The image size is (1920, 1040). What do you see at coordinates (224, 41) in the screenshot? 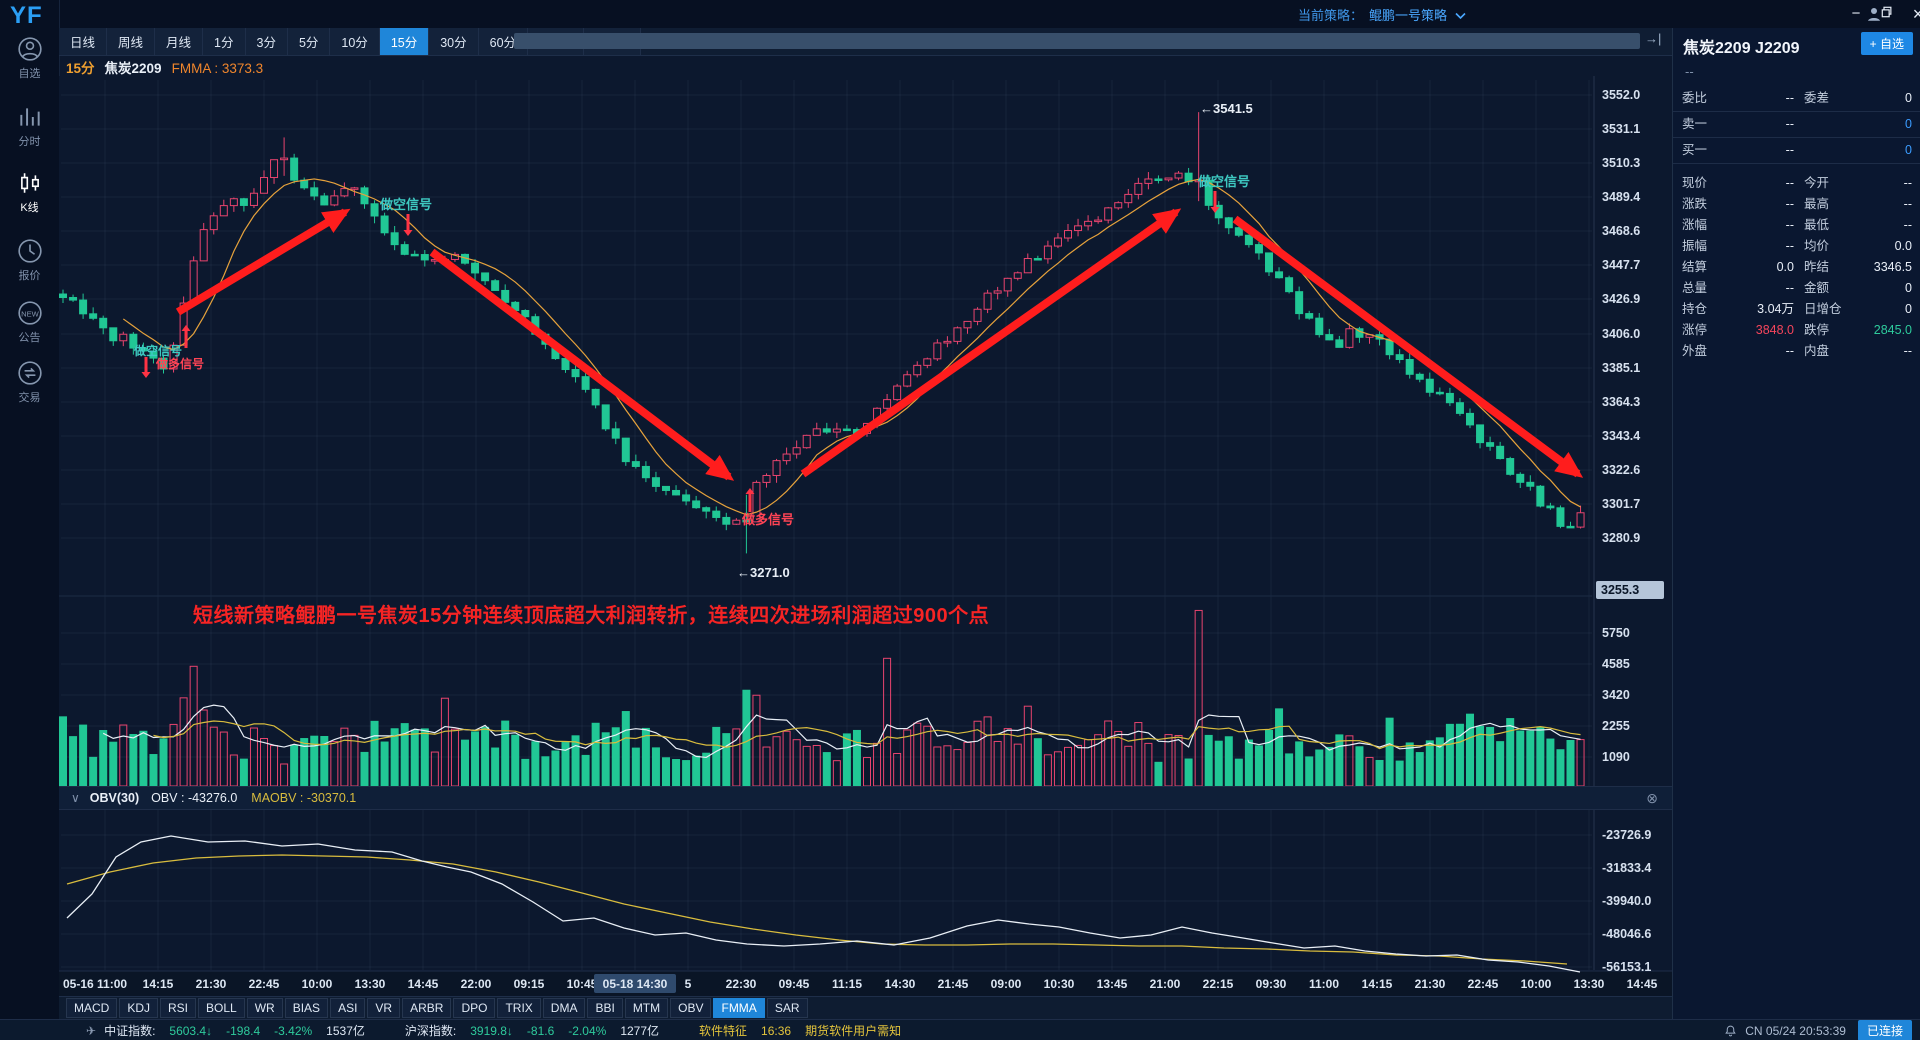
I see `timeframe-button-1分: 1分` at bounding box center [224, 41].